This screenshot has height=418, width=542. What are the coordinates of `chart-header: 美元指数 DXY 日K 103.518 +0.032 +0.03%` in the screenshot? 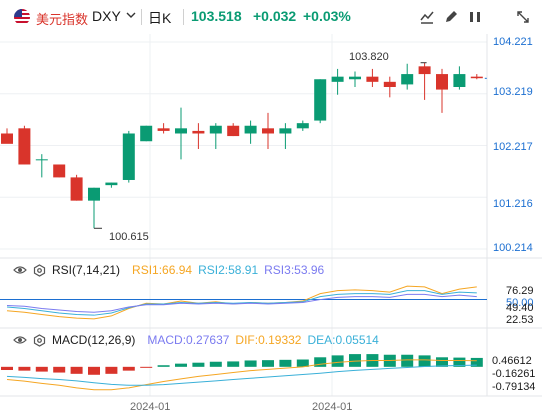 It's located at (271, 17).